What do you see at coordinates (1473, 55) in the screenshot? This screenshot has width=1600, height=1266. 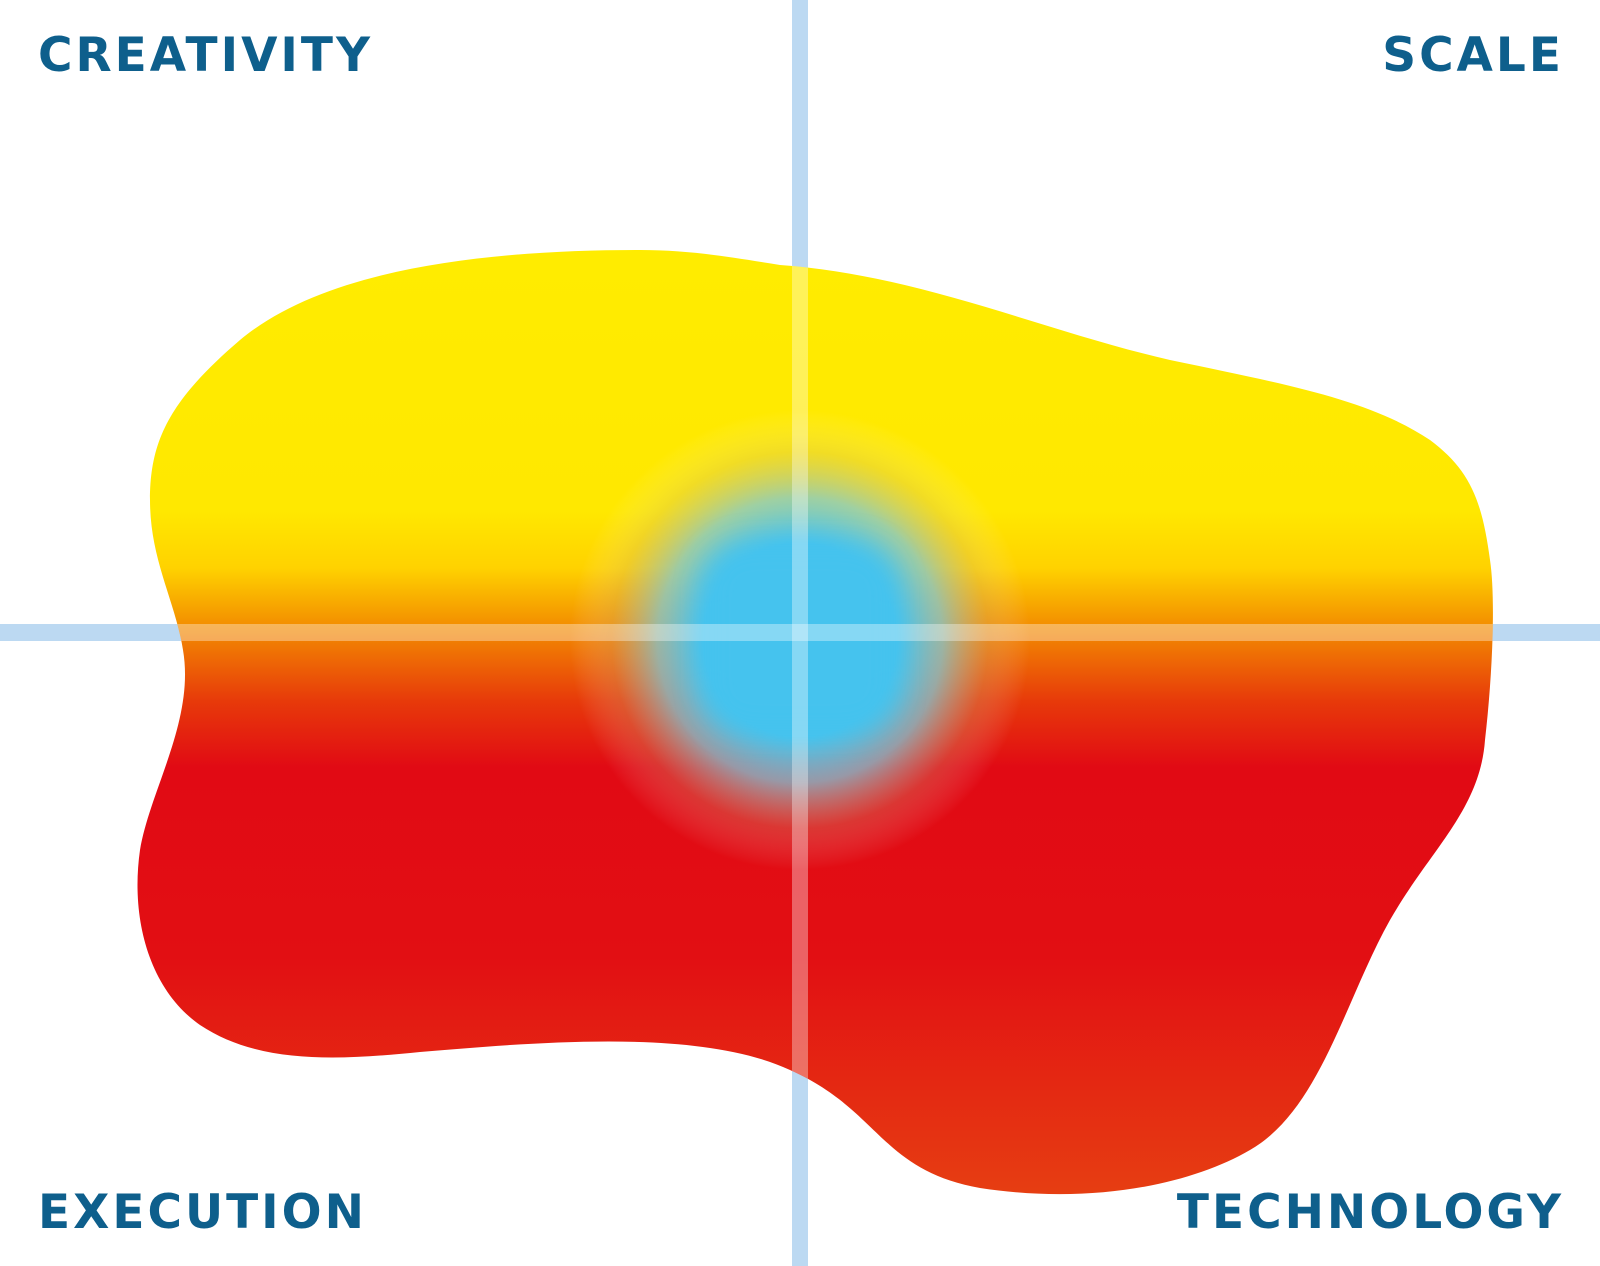 I see `label-scale: SCALE` at bounding box center [1473, 55].